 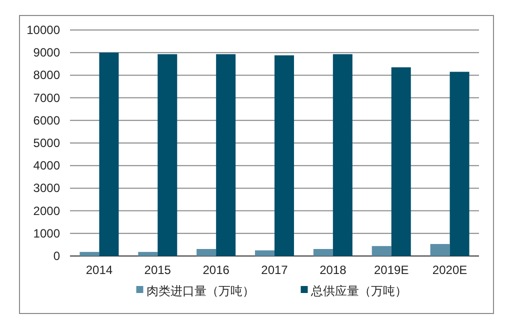 What do you see at coordinates (450, 270) in the screenshot?
I see `x-tick-label: 2020E` at bounding box center [450, 270].